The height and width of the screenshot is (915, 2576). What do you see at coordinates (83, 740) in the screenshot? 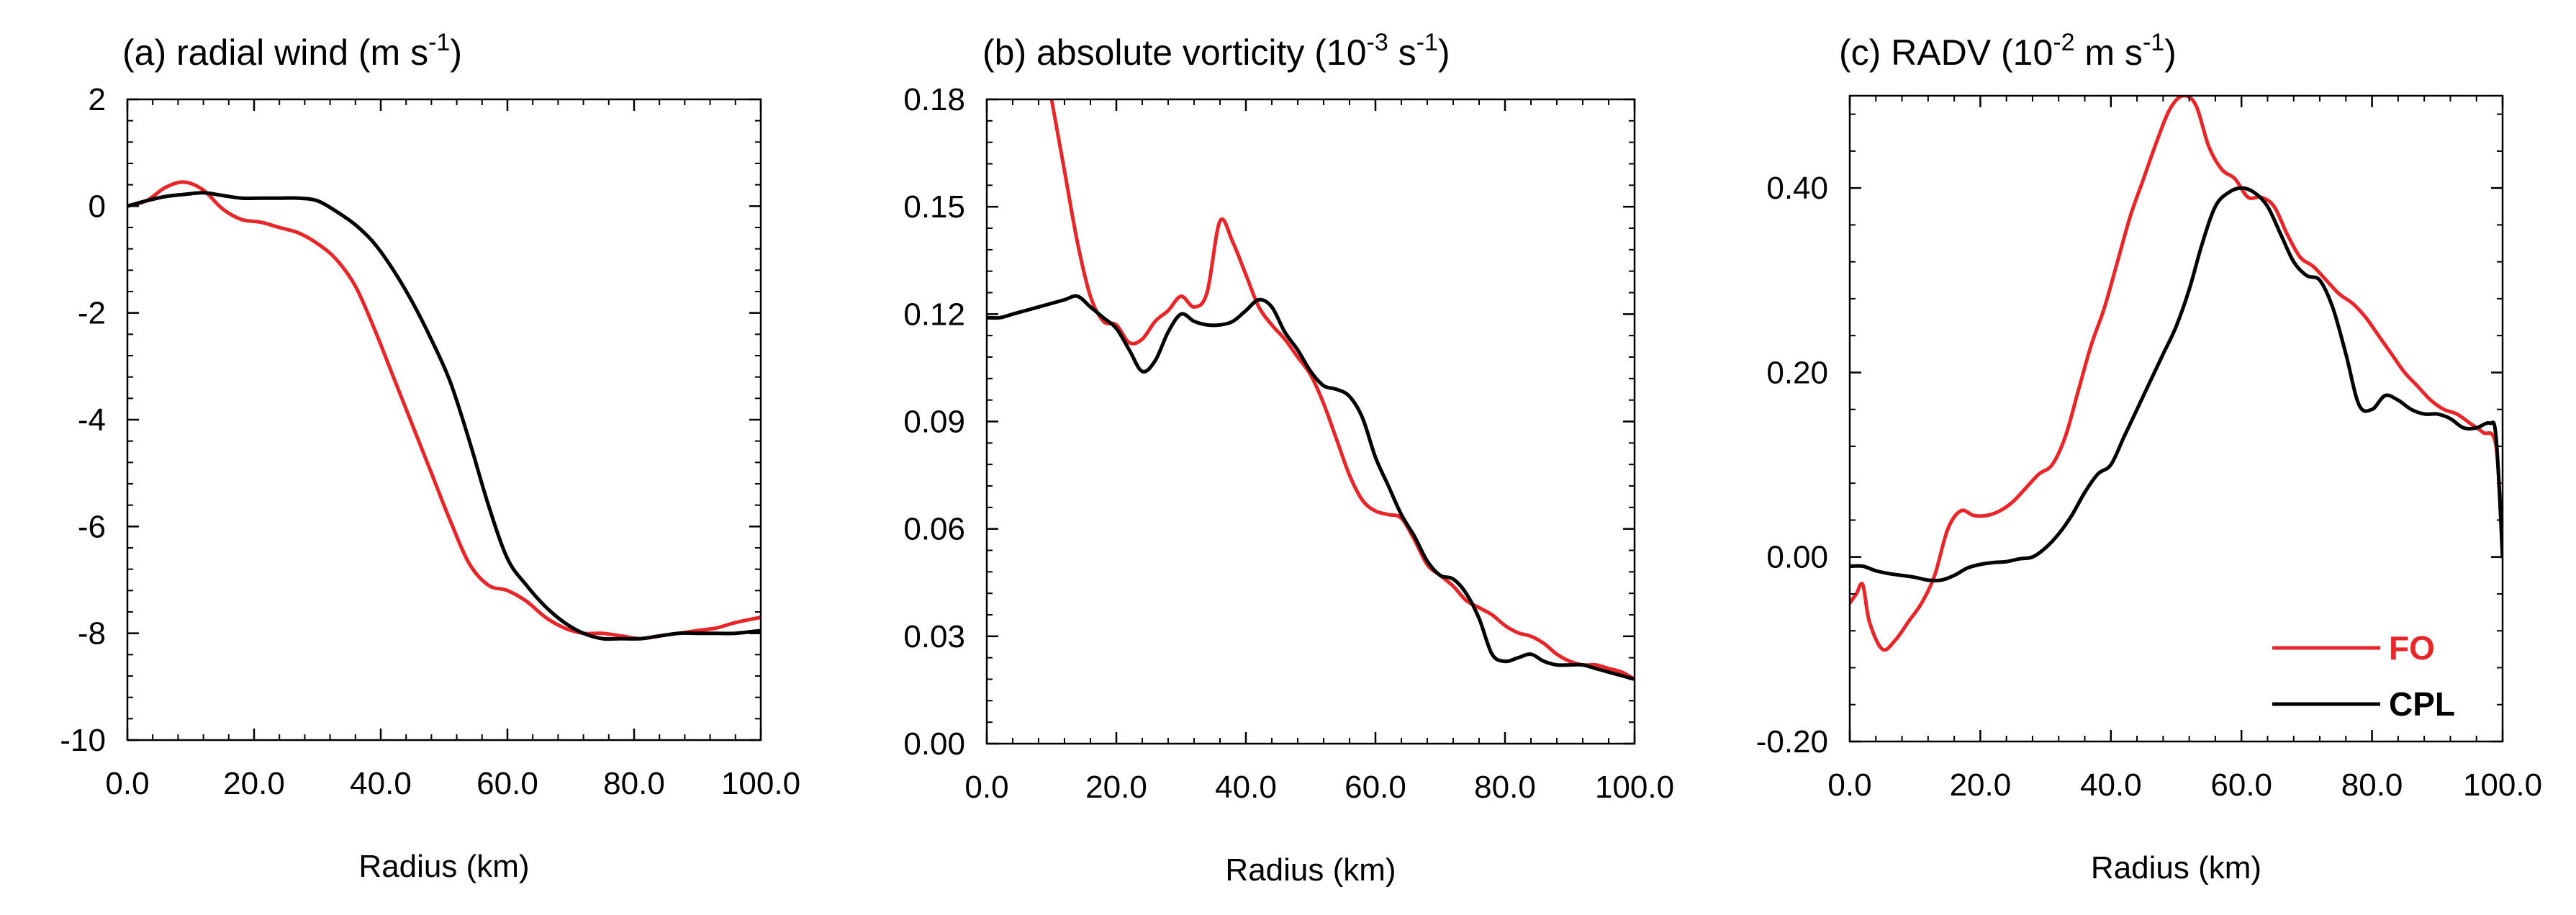
I see `y-tick-label: -10` at bounding box center [83, 740].